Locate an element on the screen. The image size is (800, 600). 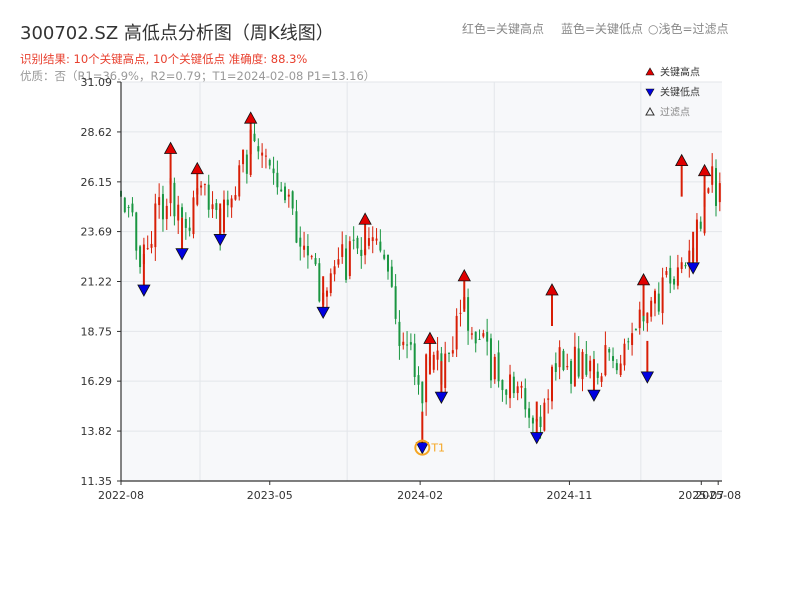
y-tick-label: 11.35 is located at coordinates (97, 481).